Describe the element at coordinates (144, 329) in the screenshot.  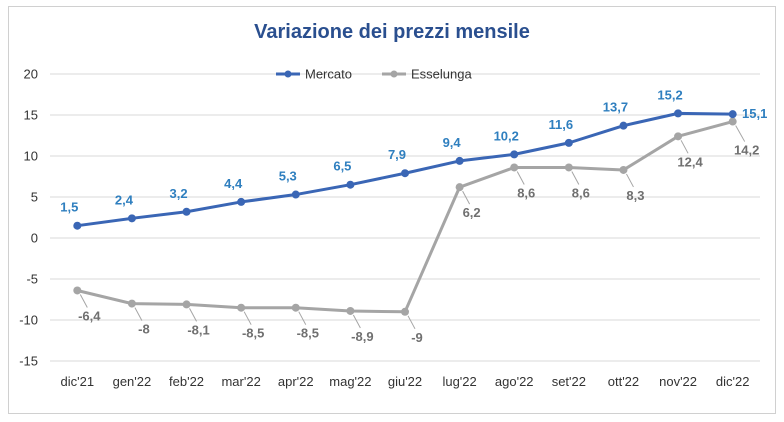
I see `data-label: -8` at that location.